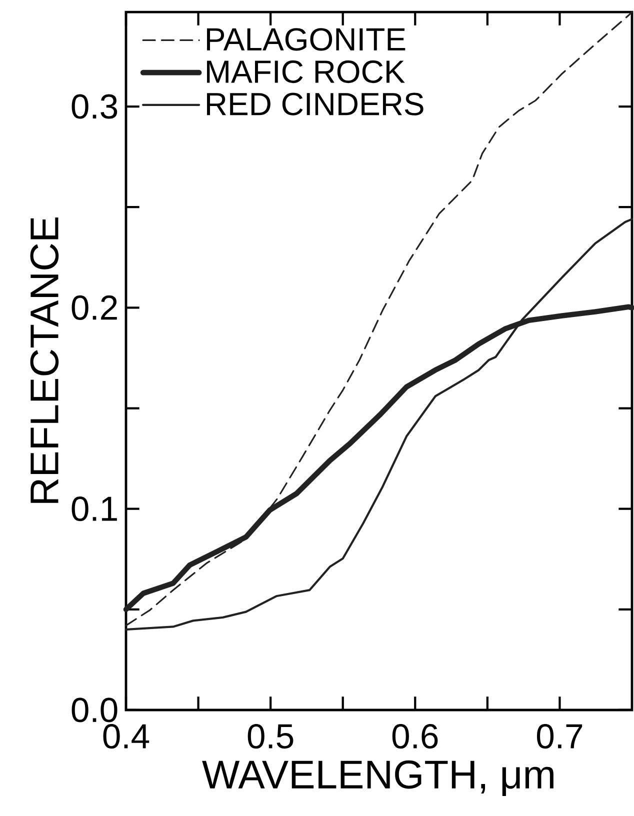 The width and height of the screenshot is (634, 816). What do you see at coordinates (306, 72) in the screenshot?
I see `legend-label: MAFIC ROCK` at bounding box center [306, 72].